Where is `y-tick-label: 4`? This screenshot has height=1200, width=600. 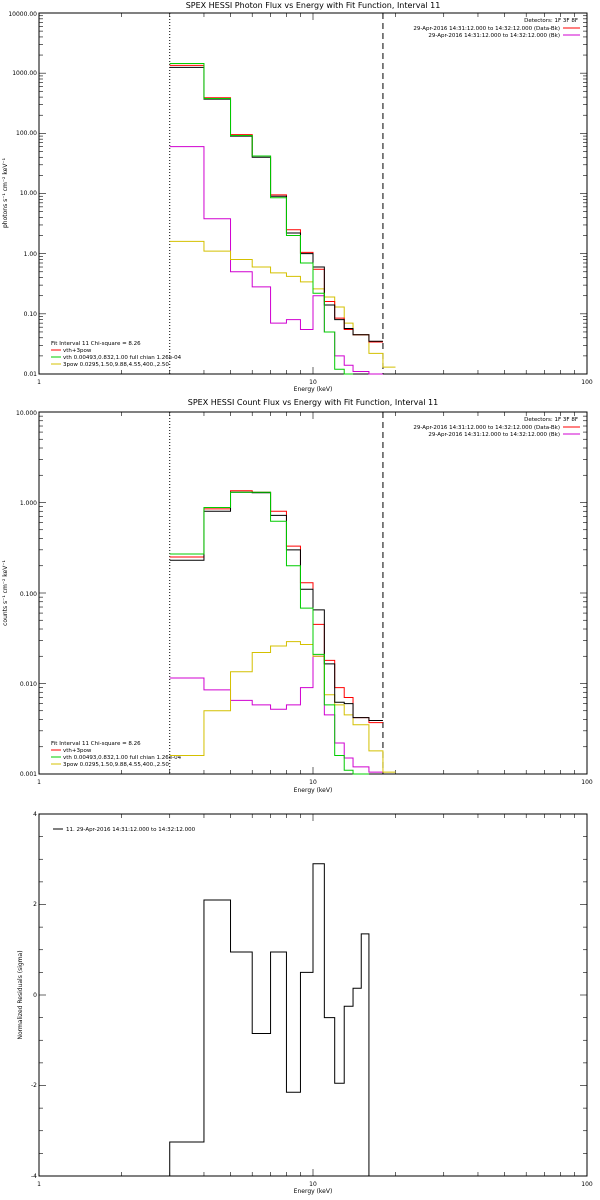 y-tick-label: 4 is located at coordinates (35, 814).